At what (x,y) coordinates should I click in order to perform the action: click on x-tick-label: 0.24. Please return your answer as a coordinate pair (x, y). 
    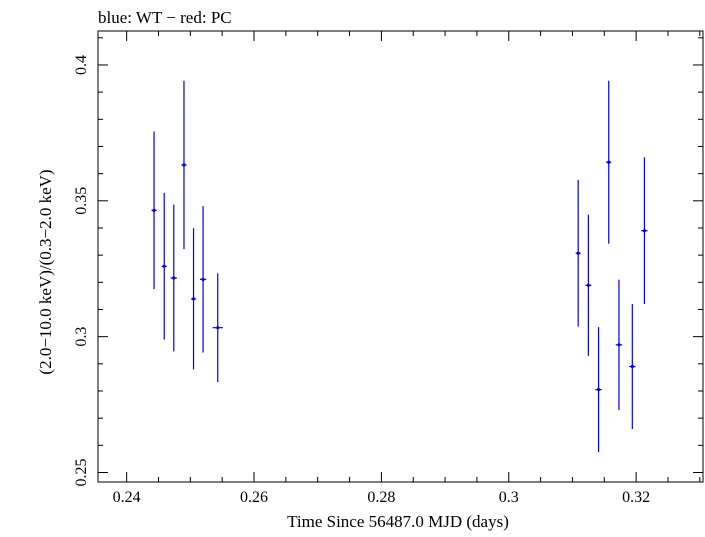
    Looking at the image, I should click on (127, 497).